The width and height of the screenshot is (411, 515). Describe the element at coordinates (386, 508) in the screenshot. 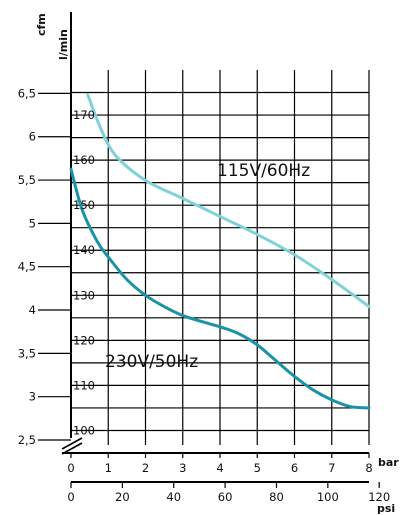

I see `x2-axis-unit-label: psi` at that location.